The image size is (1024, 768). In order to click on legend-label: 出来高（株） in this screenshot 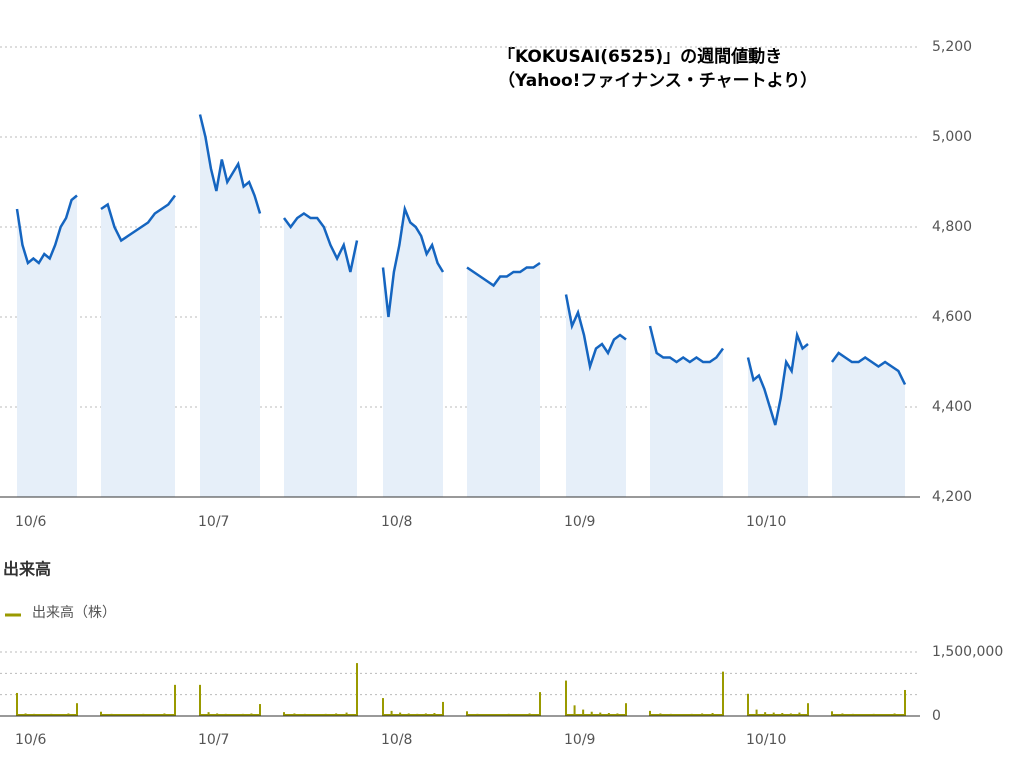, I will do `click(74, 612)`.